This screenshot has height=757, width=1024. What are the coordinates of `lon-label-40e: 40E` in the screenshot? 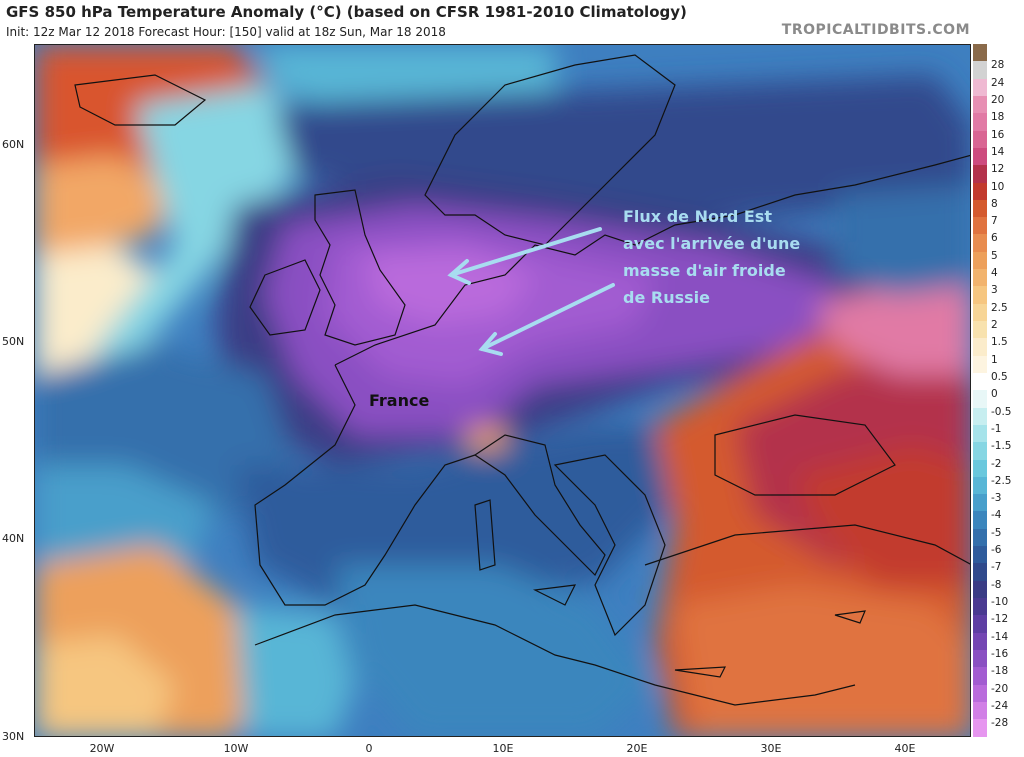 It's located at (905, 748).